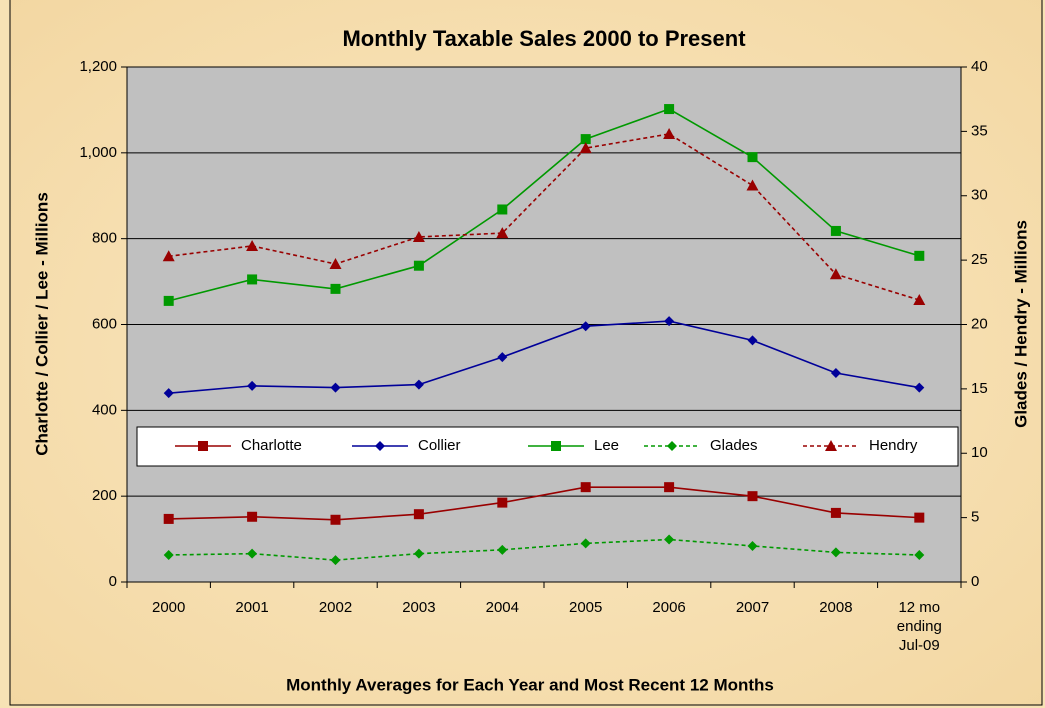 This screenshot has width=1045, height=708. What do you see at coordinates (979, 259) in the screenshot?
I see `y2-tick-label: 25` at bounding box center [979, 259].